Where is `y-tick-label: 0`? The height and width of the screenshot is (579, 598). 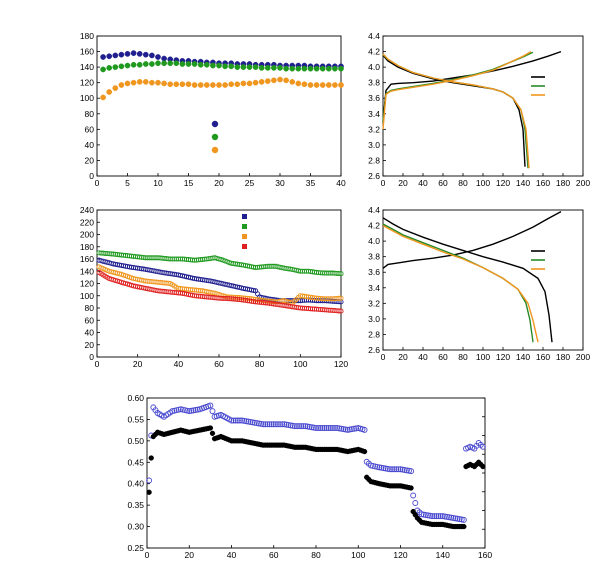 y-tick-label: 0 is located at coordinates (91, 176).